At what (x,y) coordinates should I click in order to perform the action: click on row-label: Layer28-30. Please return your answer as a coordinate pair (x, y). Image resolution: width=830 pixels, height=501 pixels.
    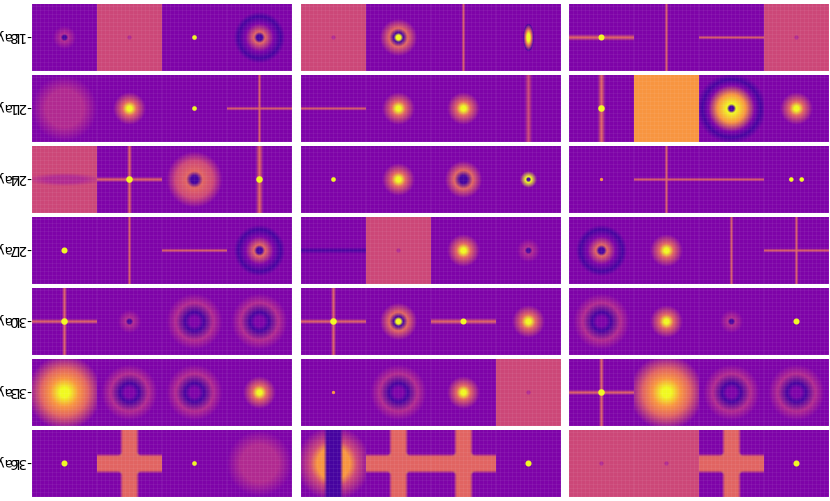
    Looking at the image, I should click on (25, 321).